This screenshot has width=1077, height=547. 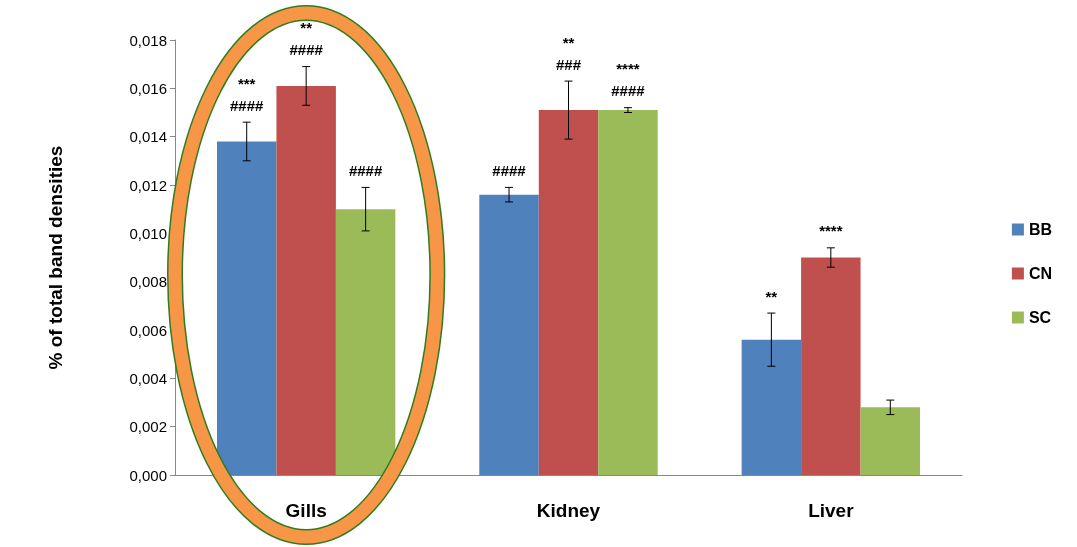 I want to click on data-label: ****, so click(x=831, y=231).